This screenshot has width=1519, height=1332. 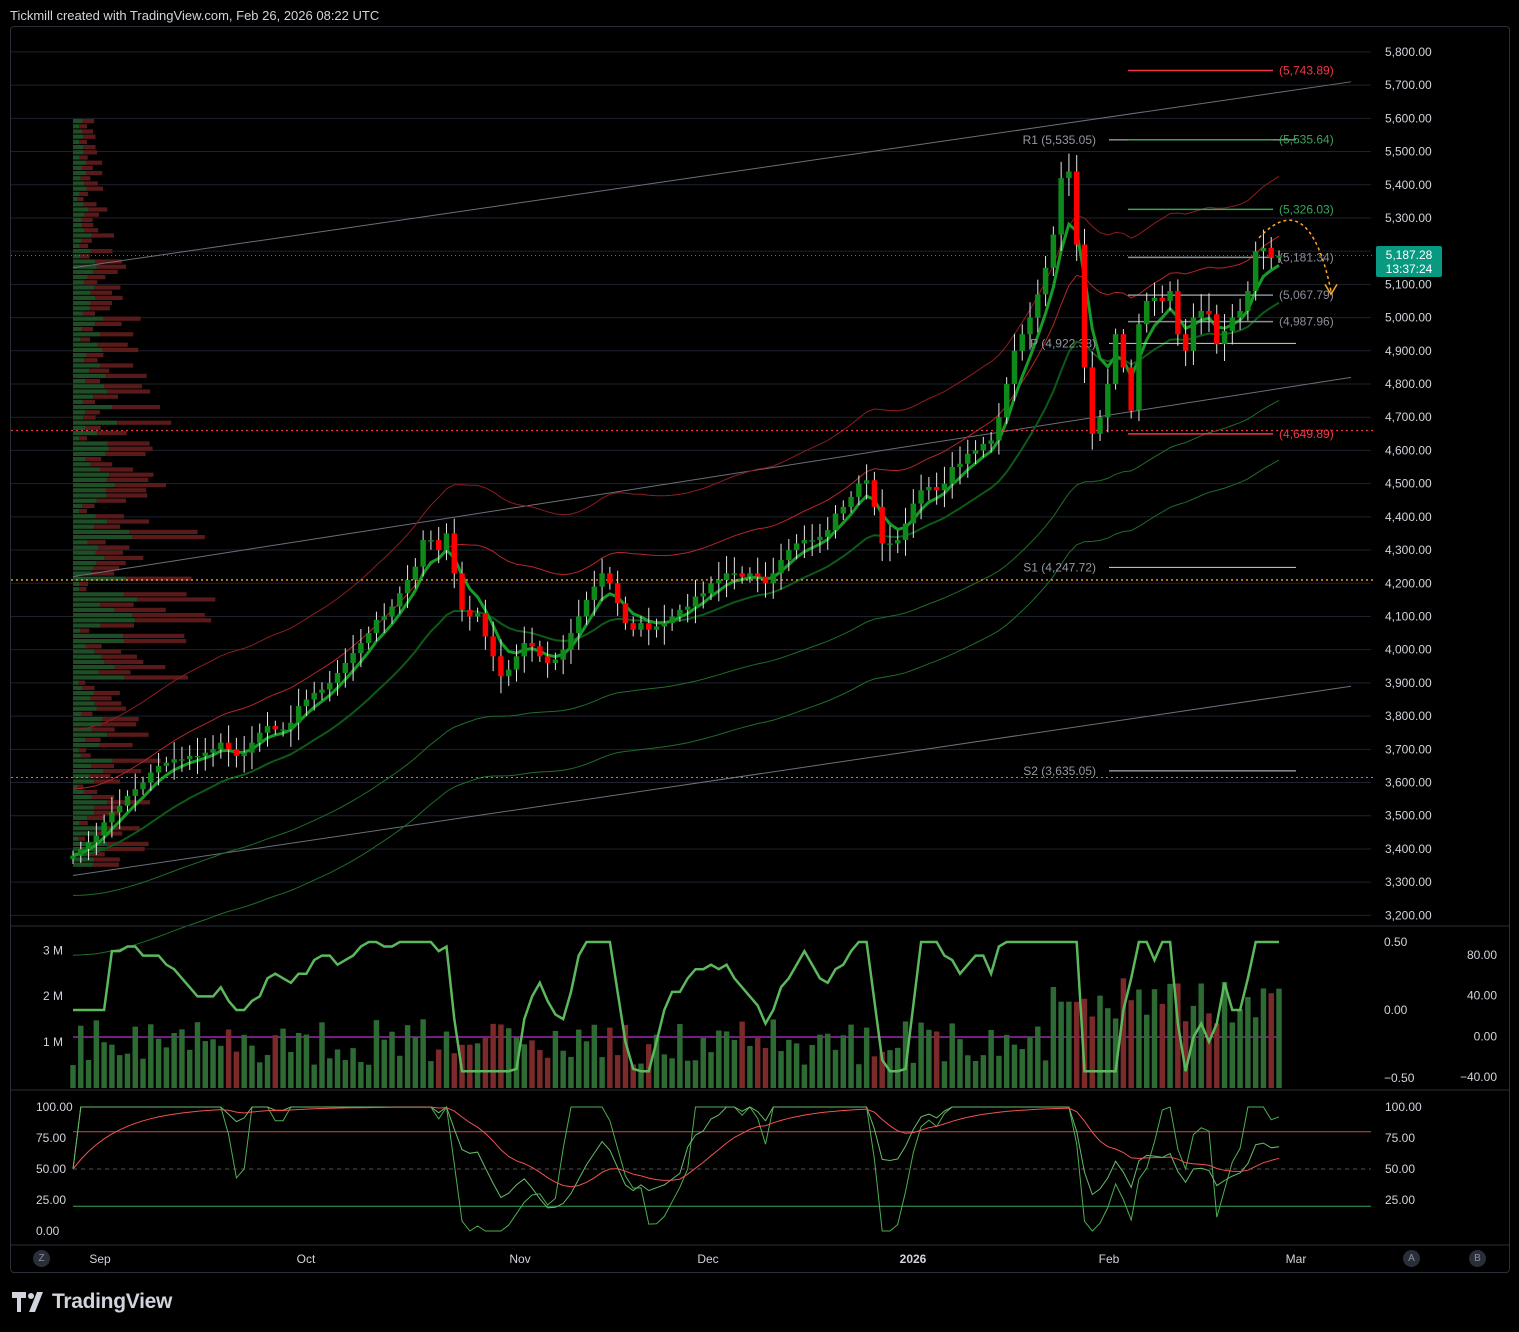 I want to click on target-label: (5,743.89), so click(x=1306, y=71).